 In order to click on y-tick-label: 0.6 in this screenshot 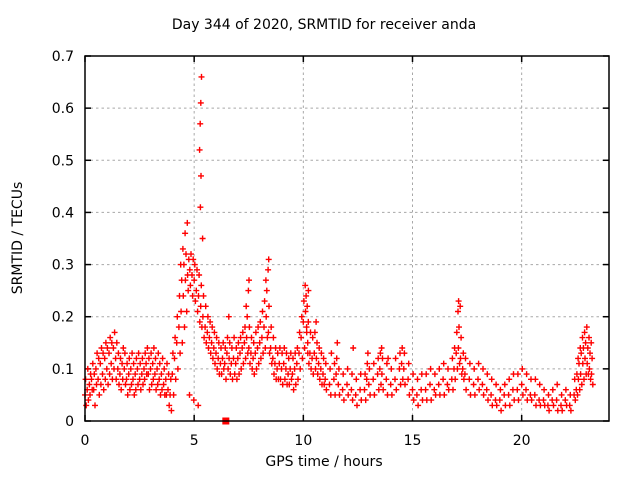, I will do `click(63, 109)`.